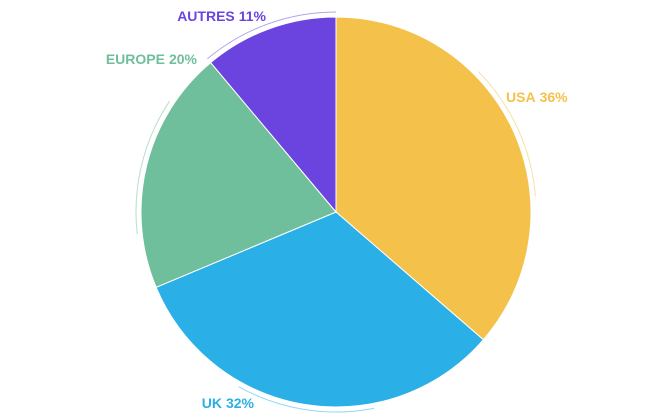 The width and height of the screenshot is (670, 417). I want to click on slice-category: AUTRES, so click(206, 16).